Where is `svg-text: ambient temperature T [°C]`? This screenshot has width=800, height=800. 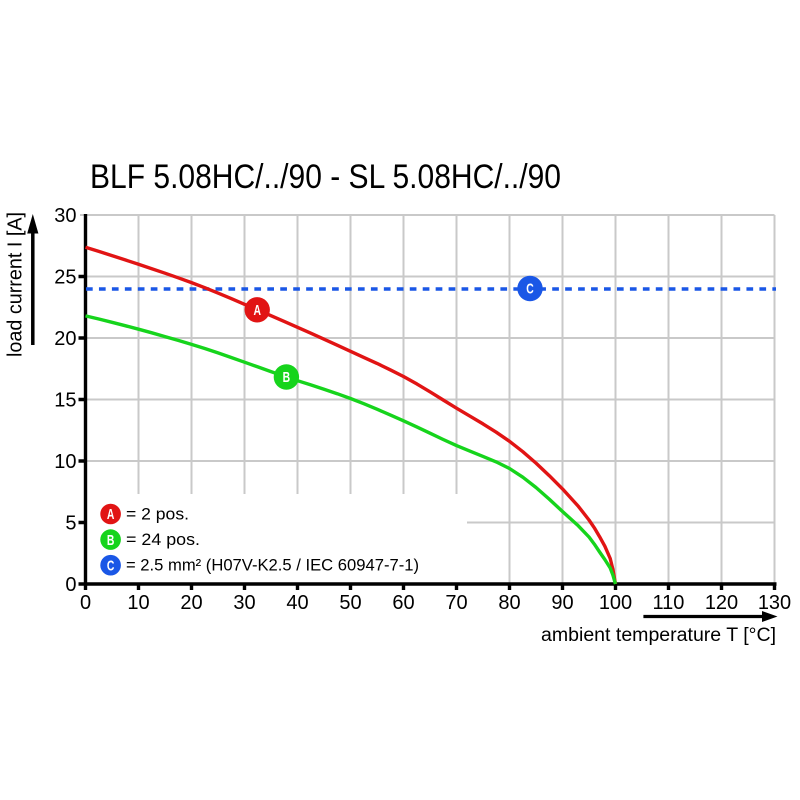 svg-text: ambient temperature T [°C] is located at coordinates (658, 635).